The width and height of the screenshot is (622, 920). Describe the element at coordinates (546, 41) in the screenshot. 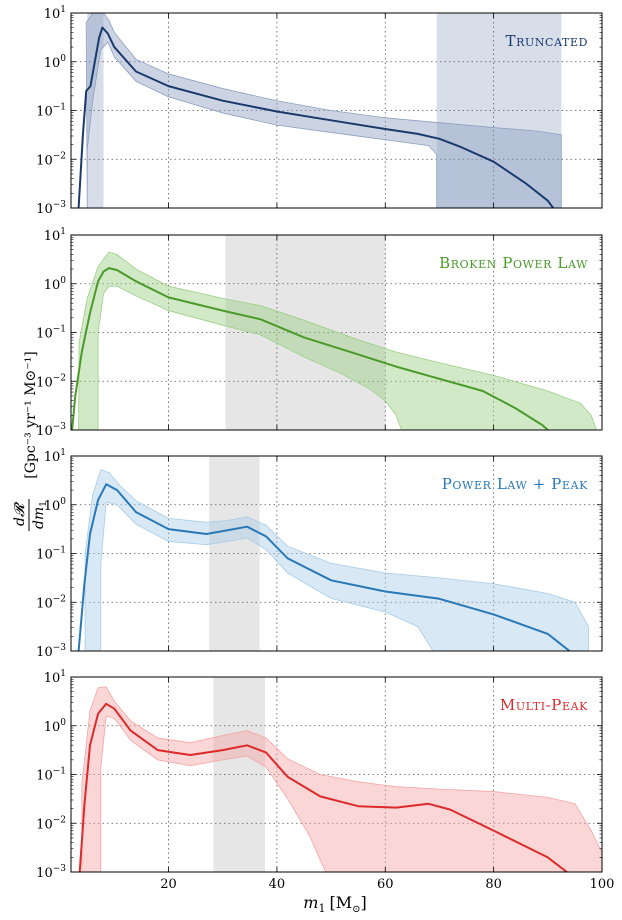

I see `panel-title: Truncated` at that location.